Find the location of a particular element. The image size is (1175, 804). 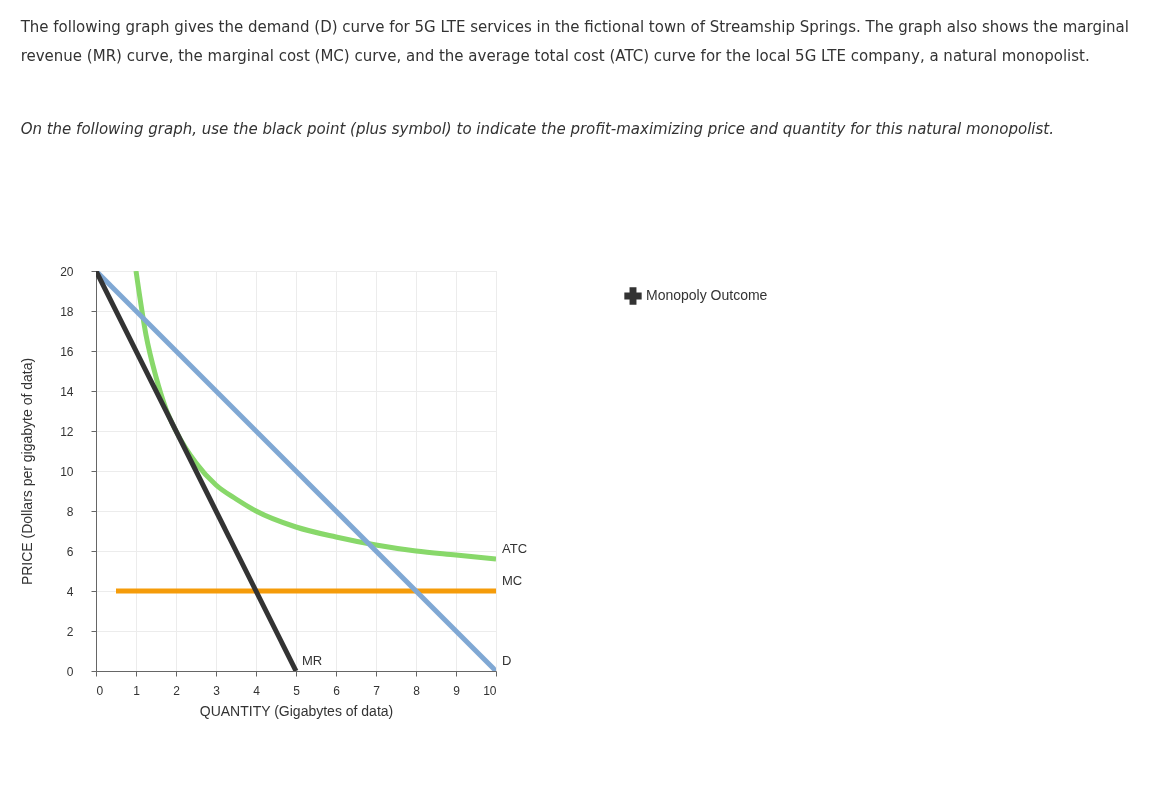

x-axis-title: QUANTITY (Gigabytes of data) is located at coordinates (296, 710).